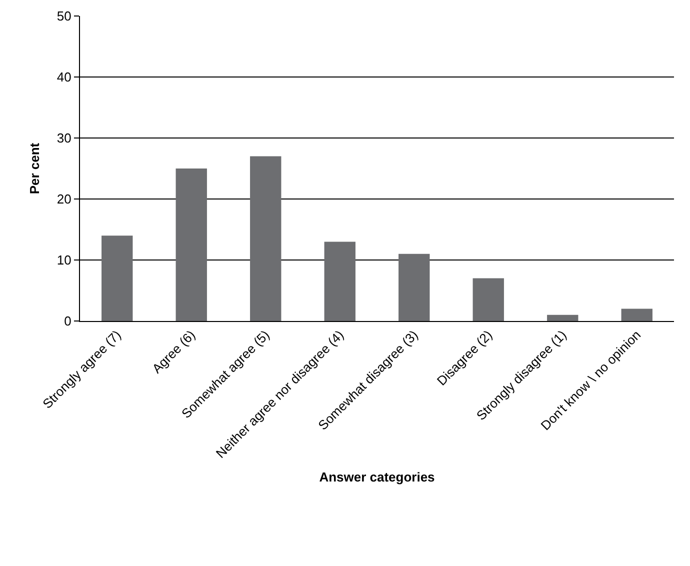  I want to click on y-tick-label: 40, so click(64, 77).